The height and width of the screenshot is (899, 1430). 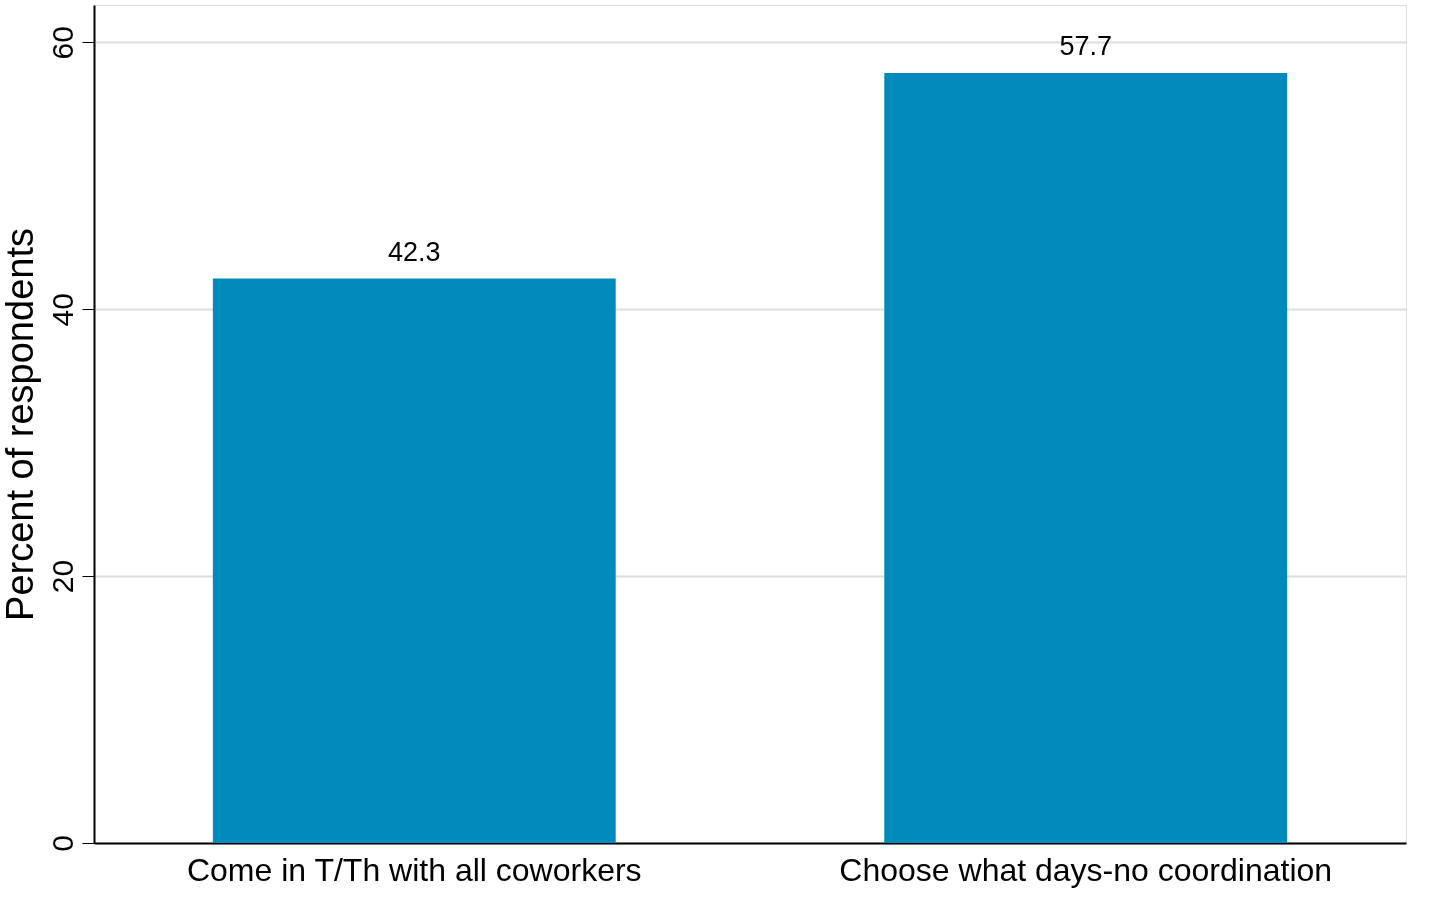 What do you see at coordinates (414, 251) in the screenshot?
I see `data-label: 42.3` at bounding box center [414, 251].